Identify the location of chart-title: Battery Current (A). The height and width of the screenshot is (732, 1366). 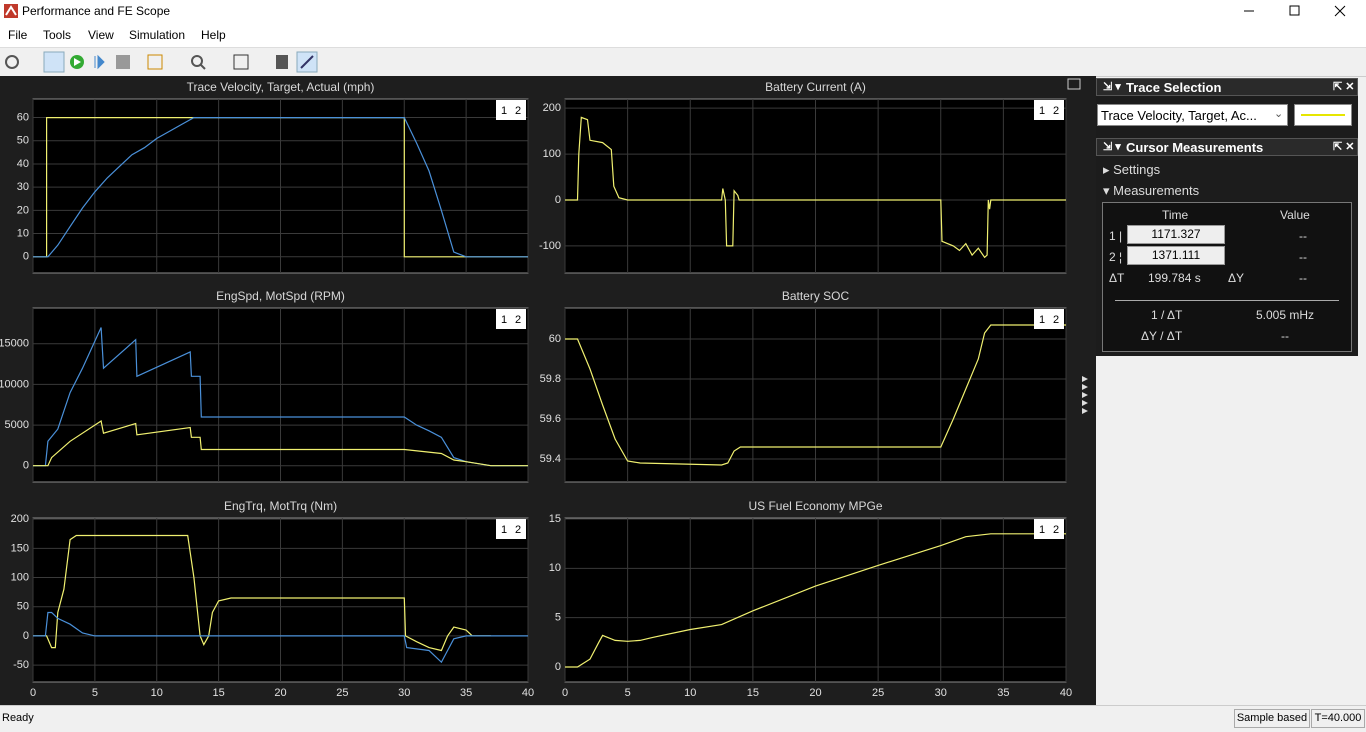
(815, 87).